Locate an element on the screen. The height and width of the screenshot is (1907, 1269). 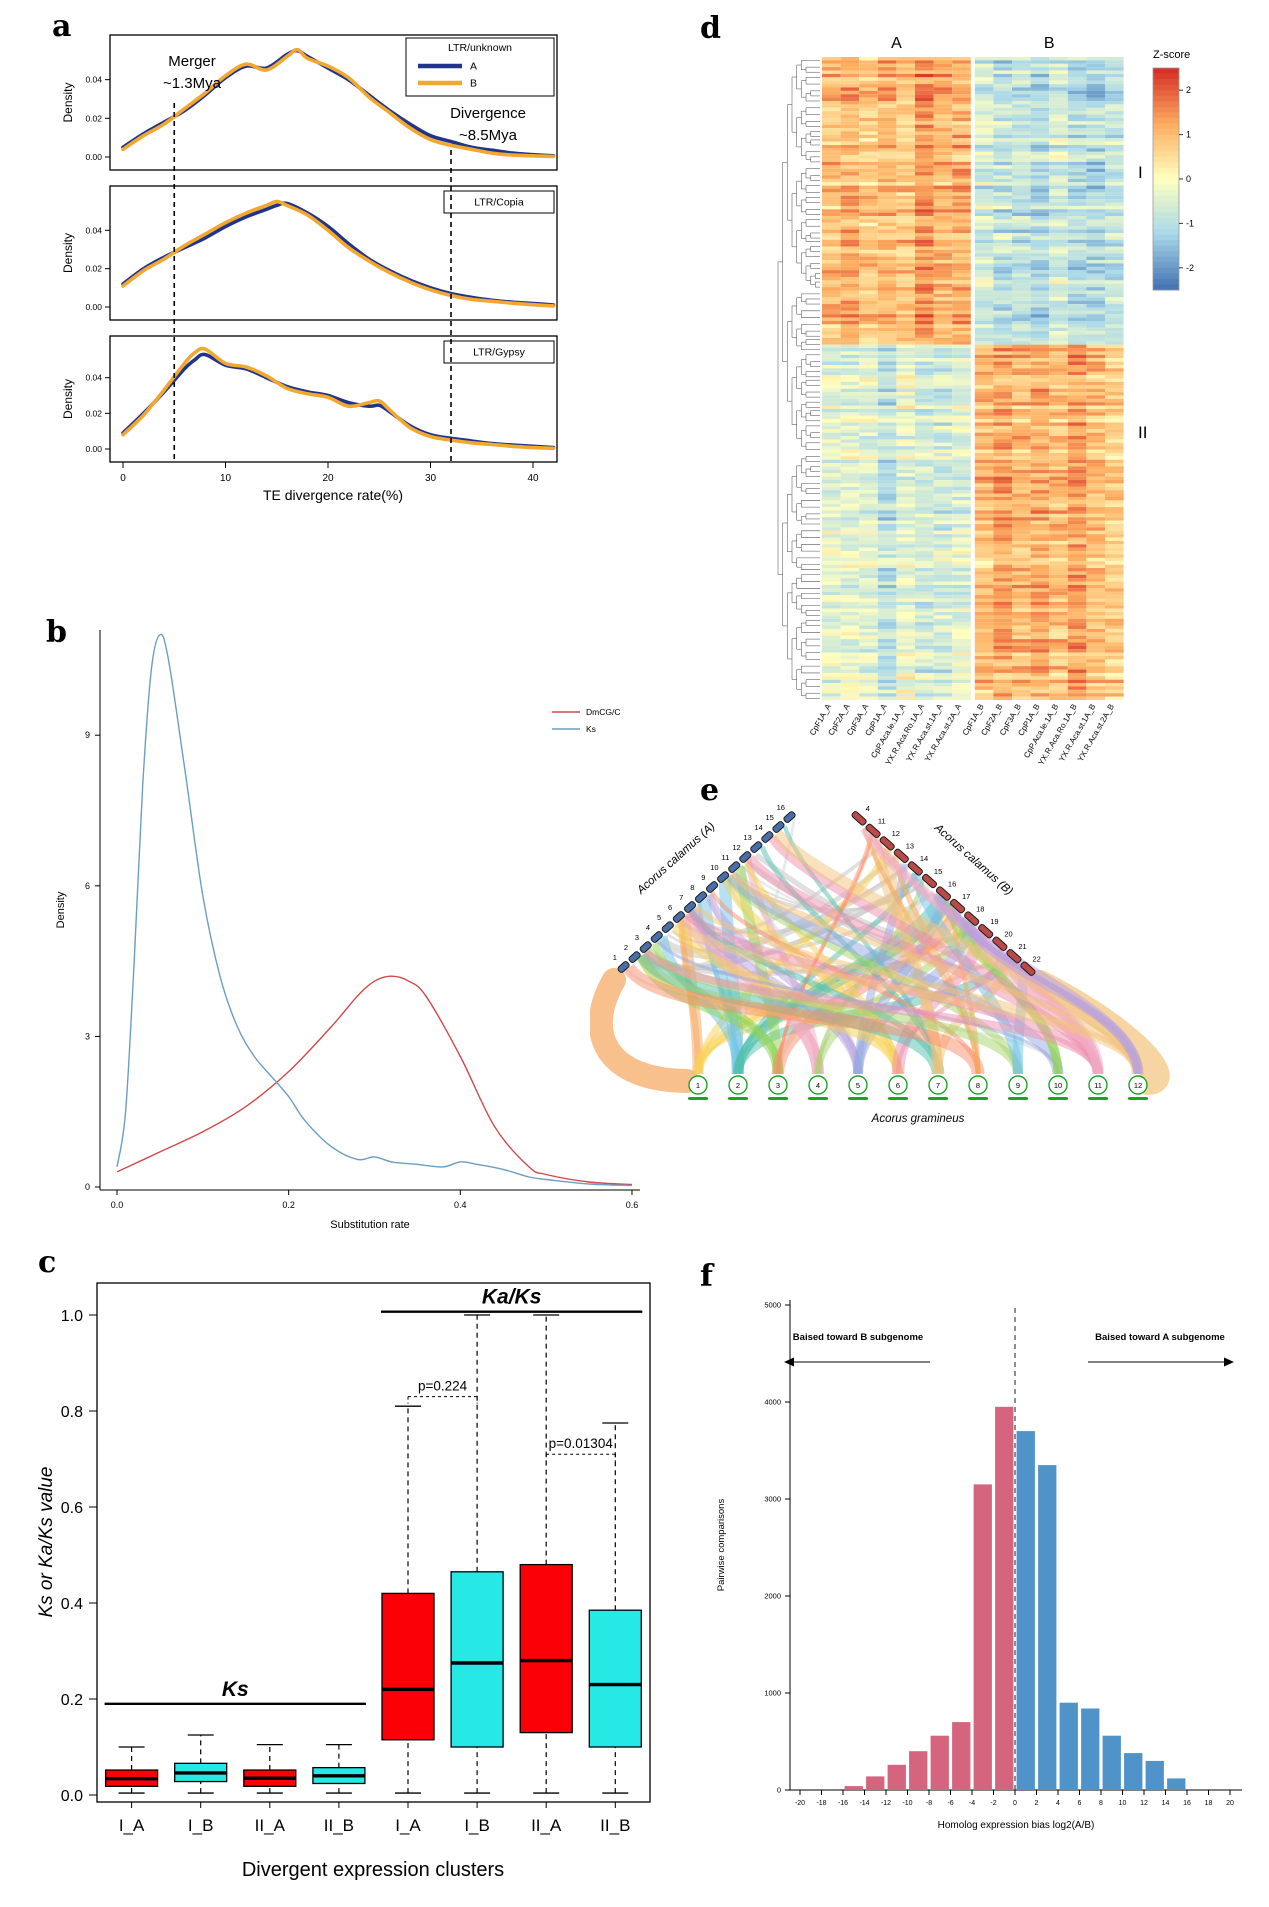
x-axis-title: Divergent expression clusters is located at coordinates (373, 1870).